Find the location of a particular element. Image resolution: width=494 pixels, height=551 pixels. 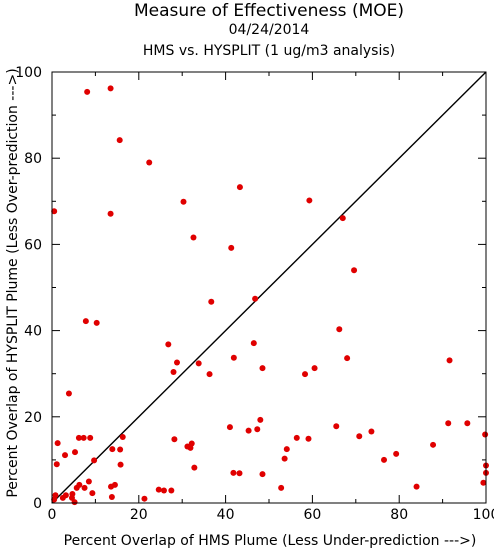

y-tick-label: 80 is located at coordinates (33, 159).